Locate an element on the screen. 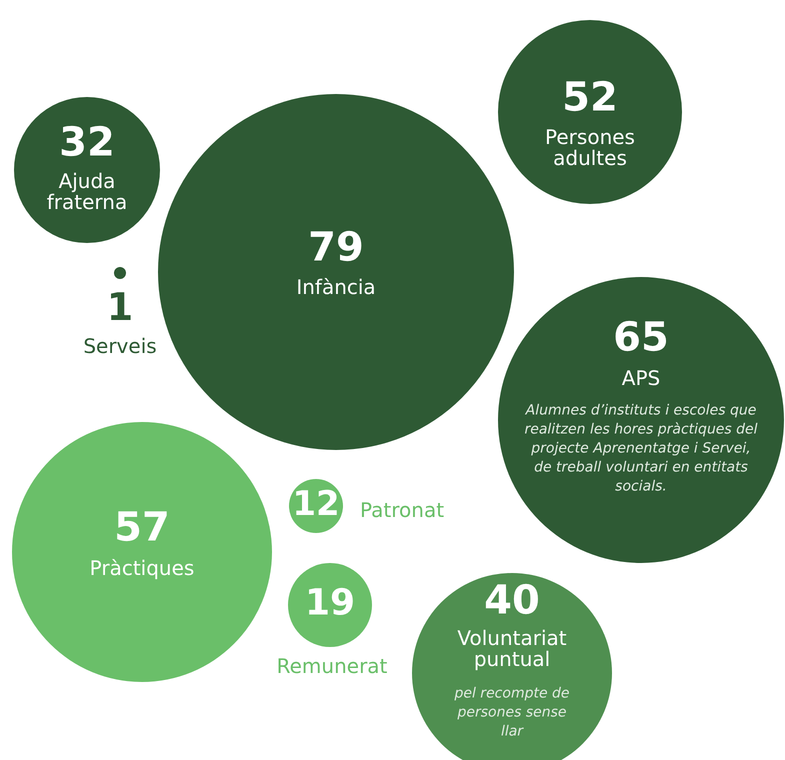 The width and height of the screenshot is (785, 760). category-label: Infància is located at coordinates (336, 287).